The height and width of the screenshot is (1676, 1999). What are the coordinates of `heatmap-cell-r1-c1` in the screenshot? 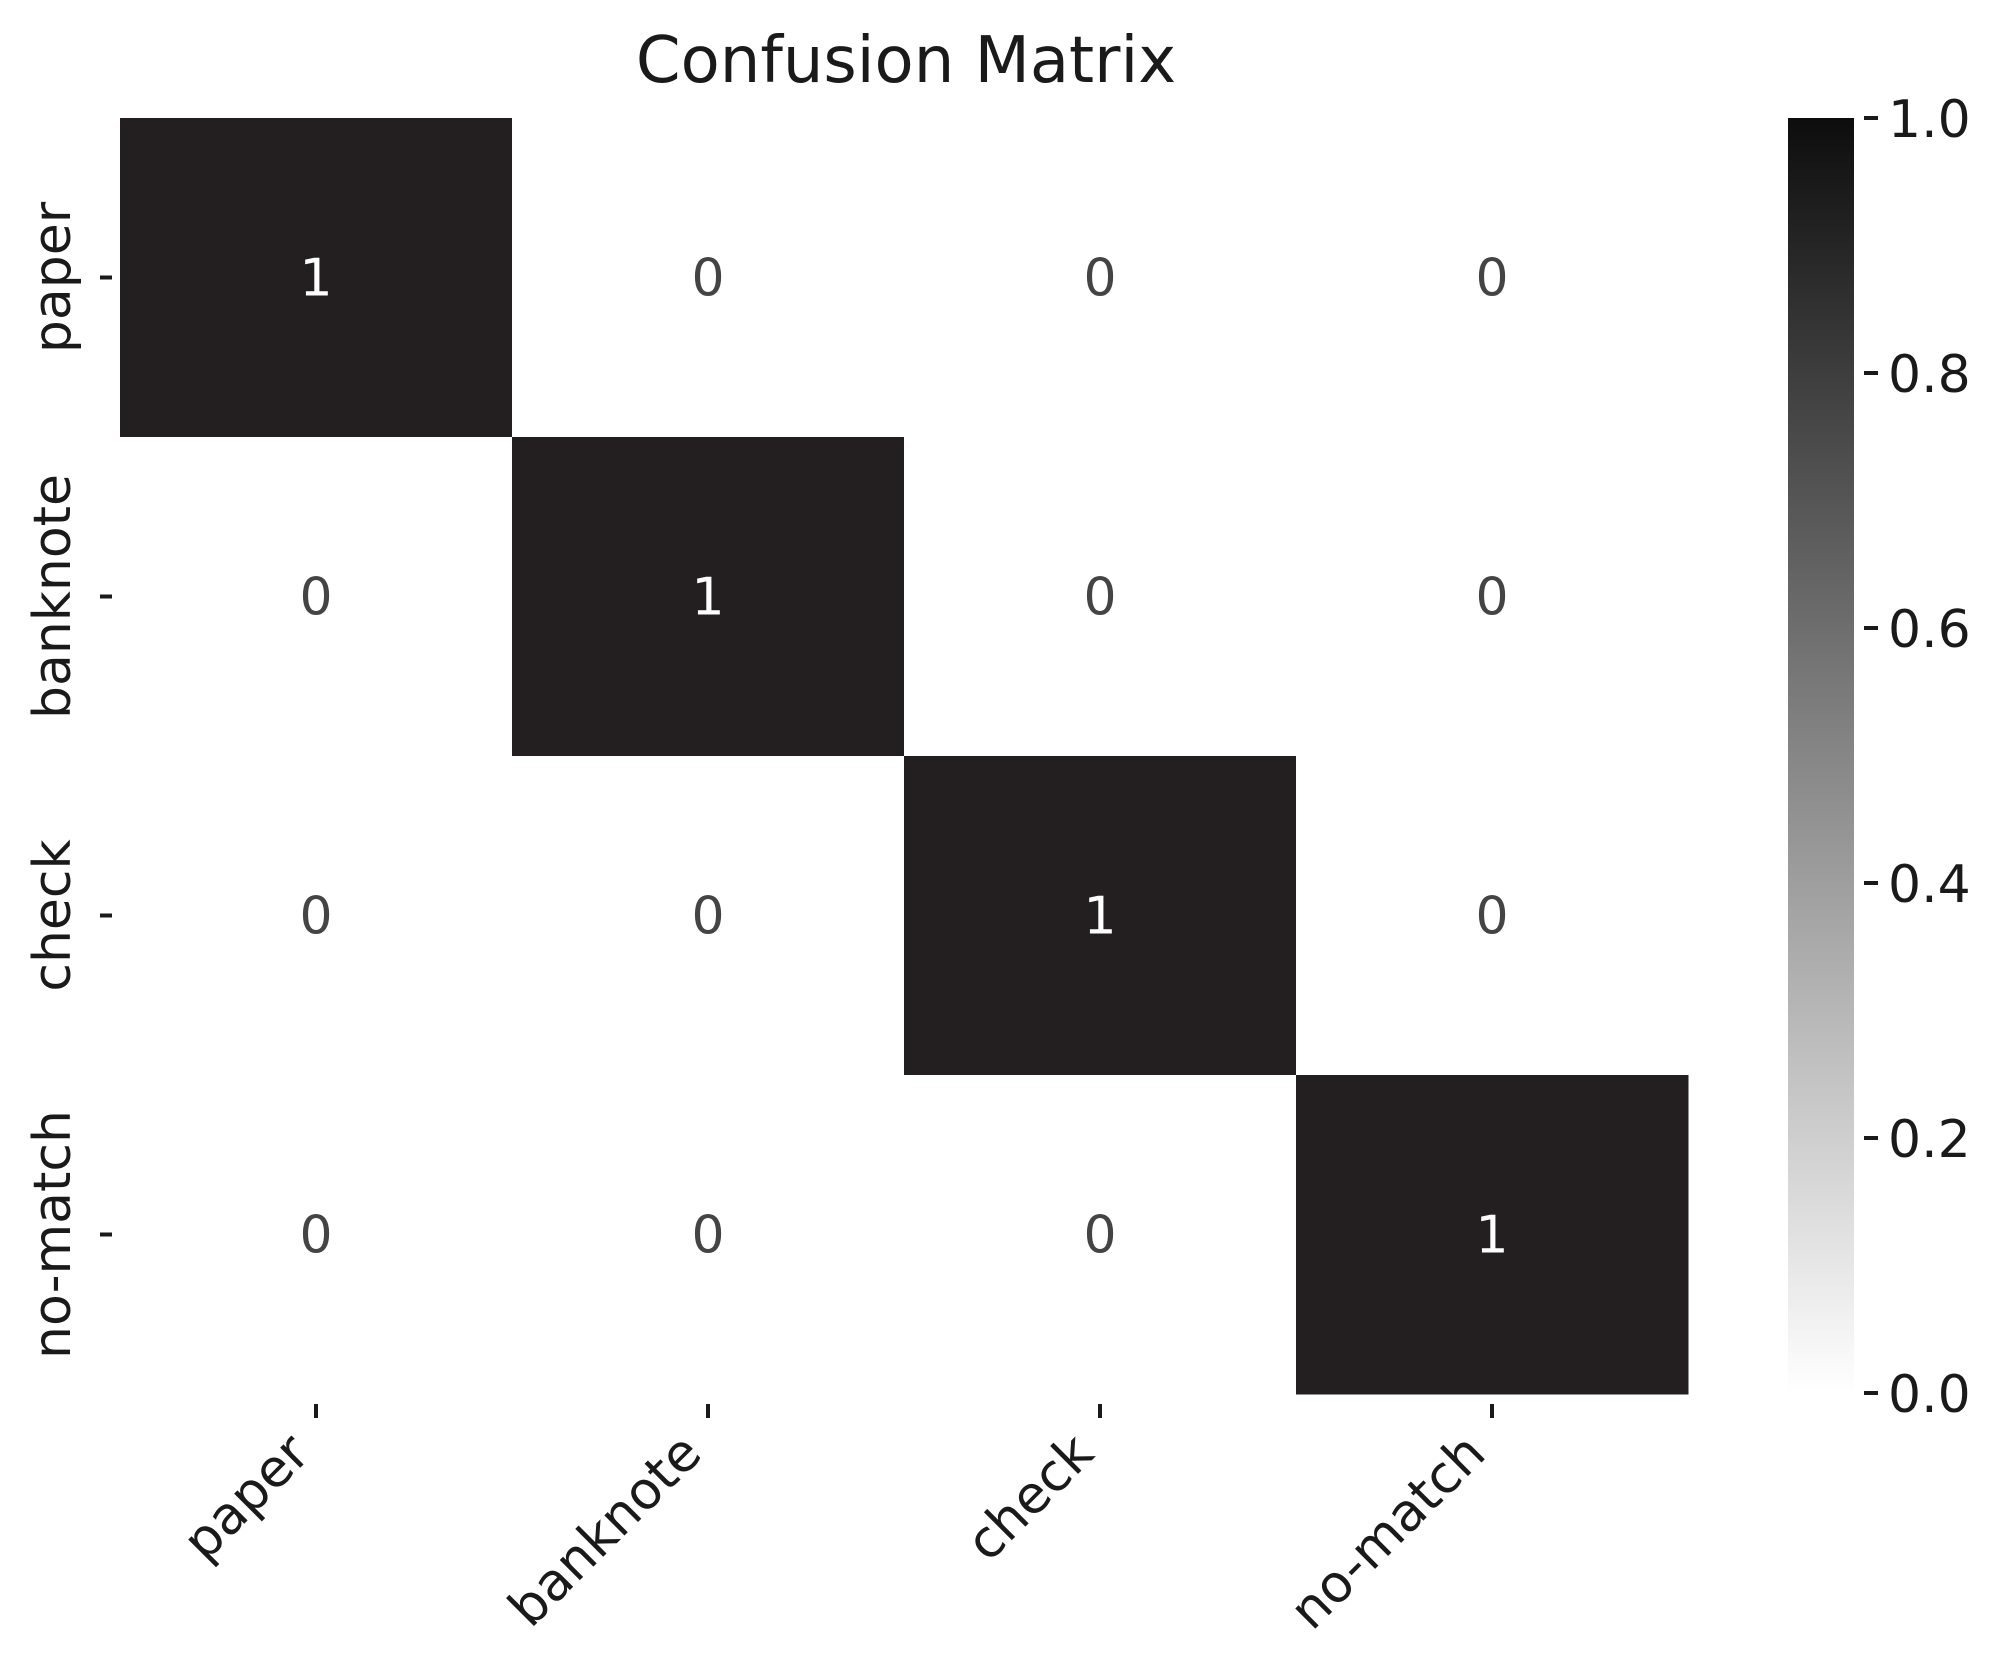 It's located at (708, 597).